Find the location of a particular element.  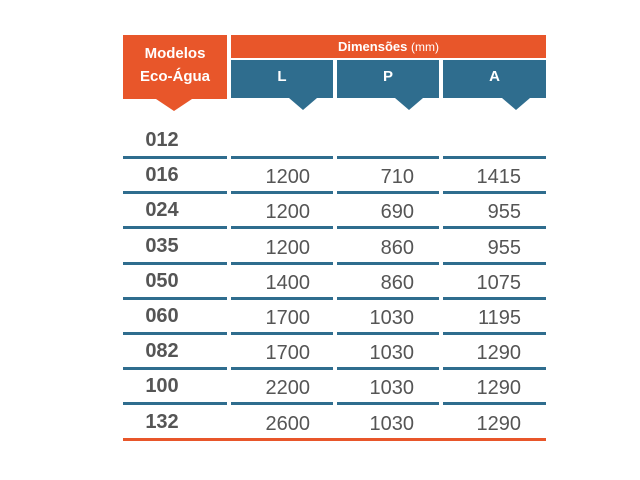

dimension-cell-a: 1195 is located at coordinates (499, 318).